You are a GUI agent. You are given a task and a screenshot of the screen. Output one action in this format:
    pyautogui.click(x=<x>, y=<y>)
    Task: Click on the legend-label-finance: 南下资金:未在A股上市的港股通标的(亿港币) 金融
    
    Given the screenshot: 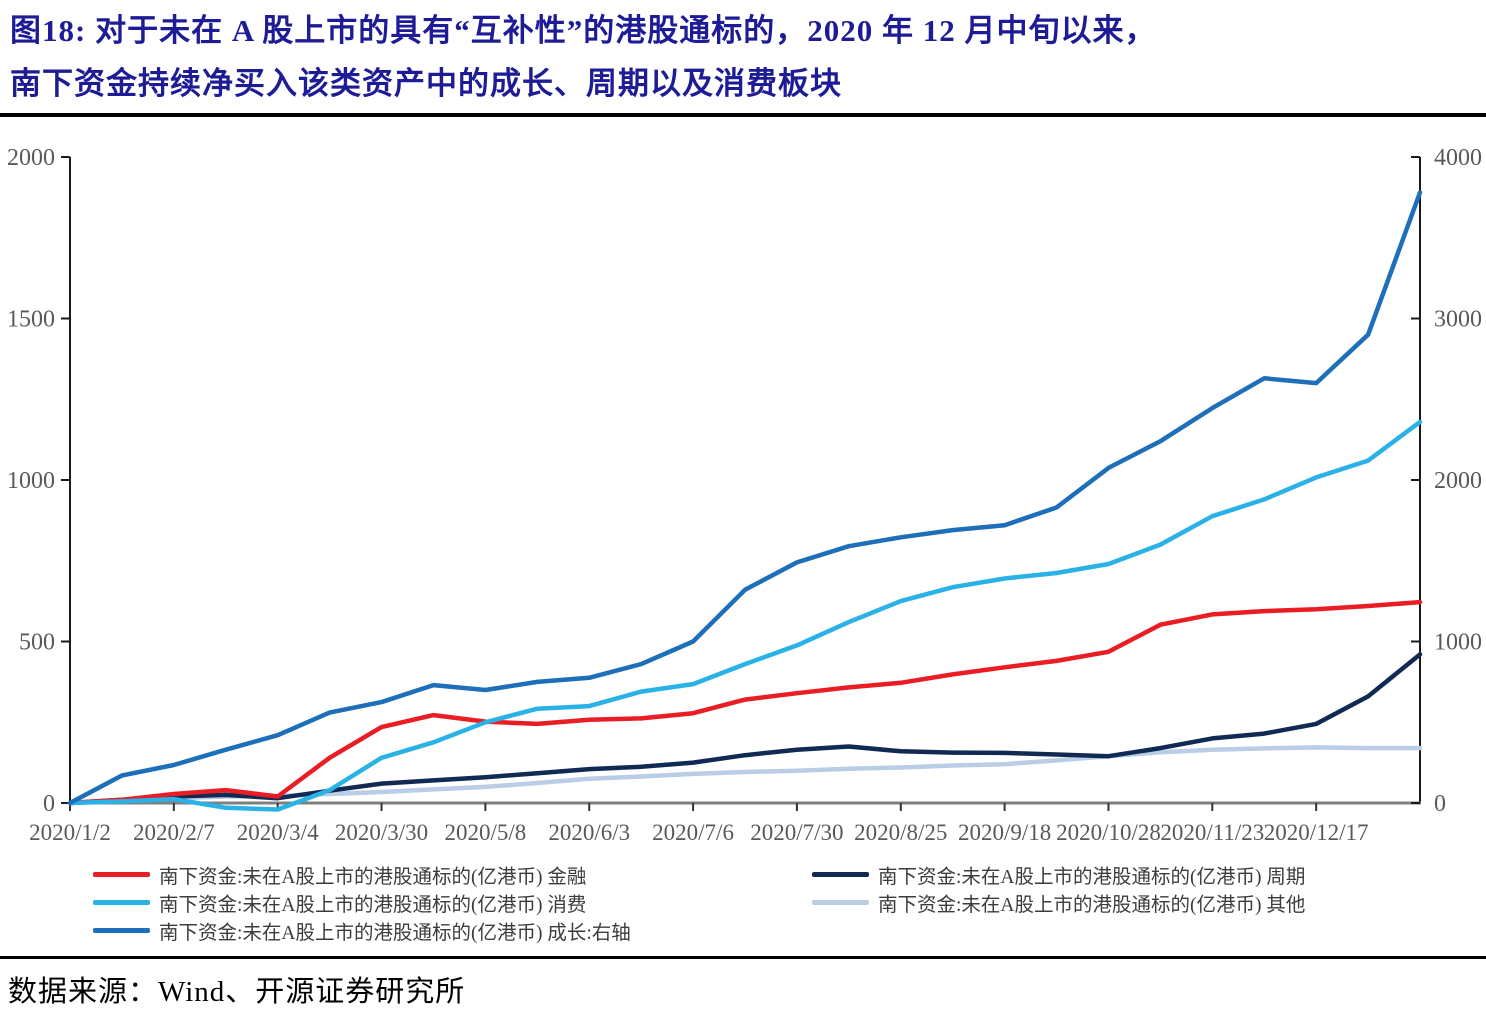 What is the action you would take?
    pyautogui.click(x=373, y=877)
    